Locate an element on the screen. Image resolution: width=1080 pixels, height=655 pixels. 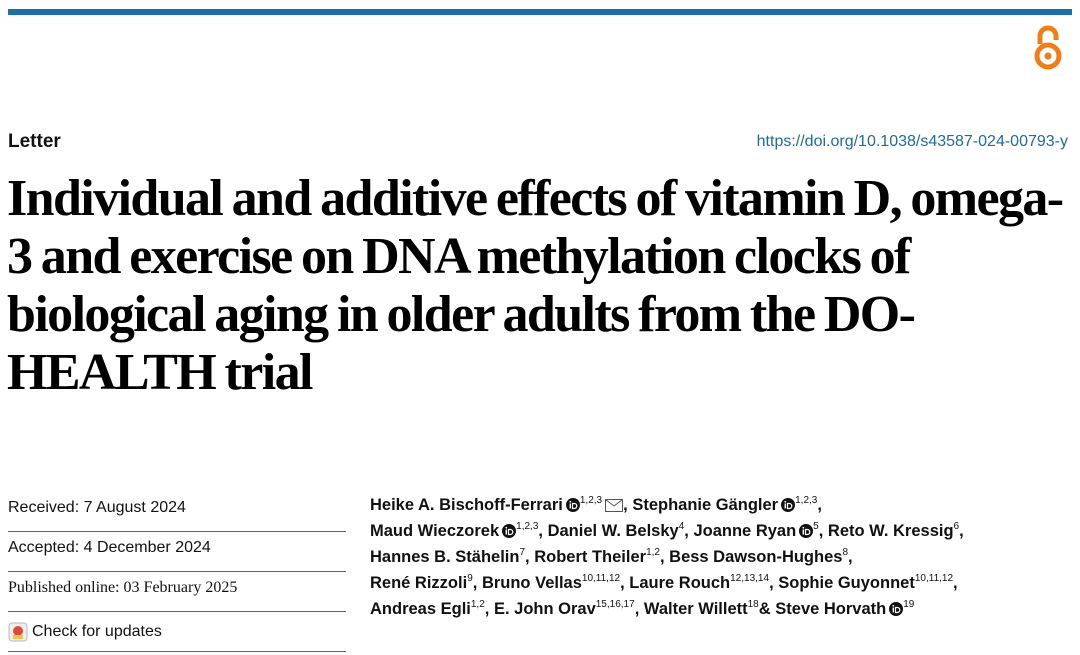
author: Bess Dawson-Hughes8, is located at coordinates (761, 557).